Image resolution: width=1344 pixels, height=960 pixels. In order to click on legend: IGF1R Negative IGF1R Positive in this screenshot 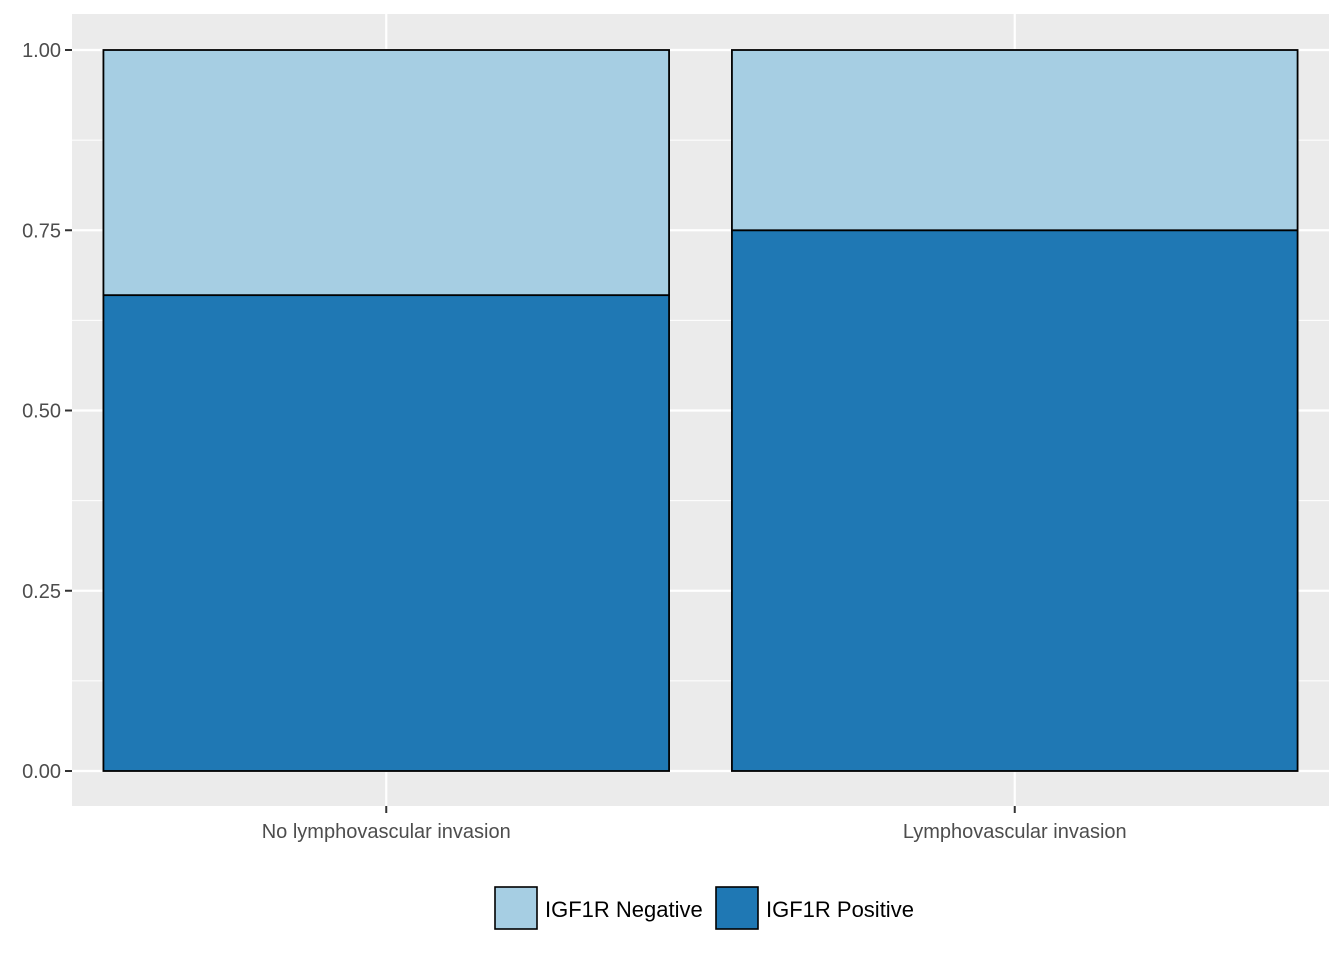, I will do `click(704, 908)`.